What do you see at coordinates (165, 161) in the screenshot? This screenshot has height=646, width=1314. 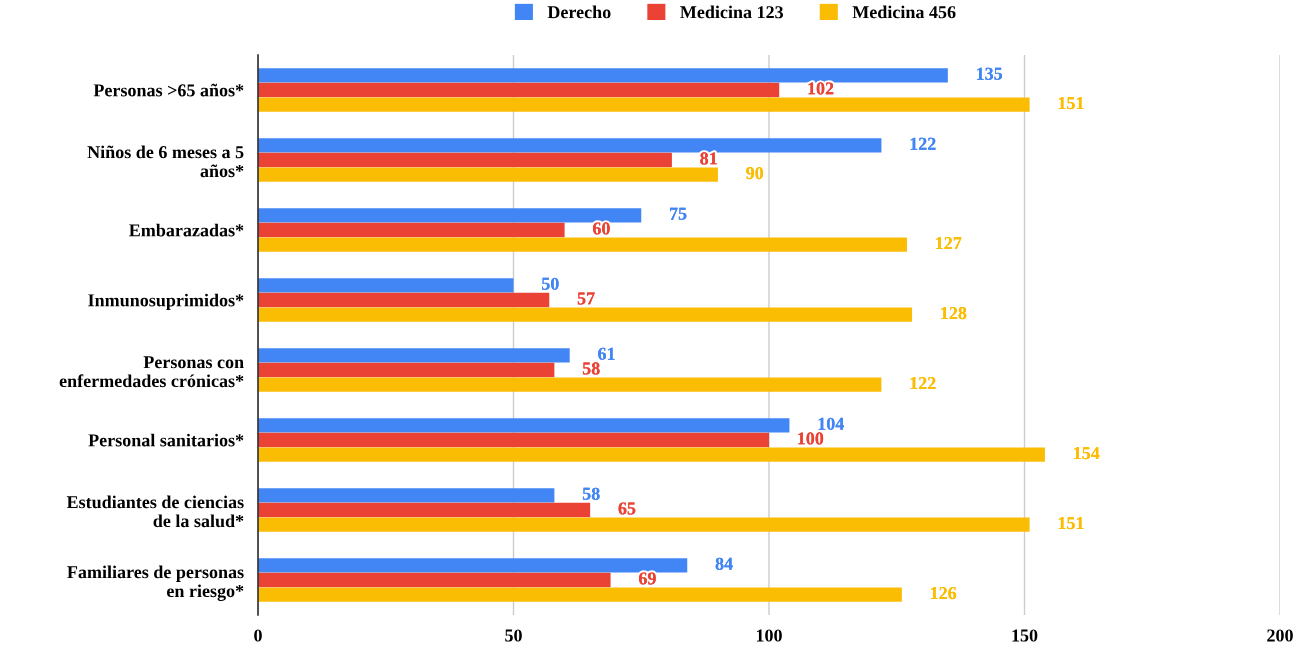 I see `y-tick-label: Niños de 6 meses a 5 años*` at bounding box center [165, 161].